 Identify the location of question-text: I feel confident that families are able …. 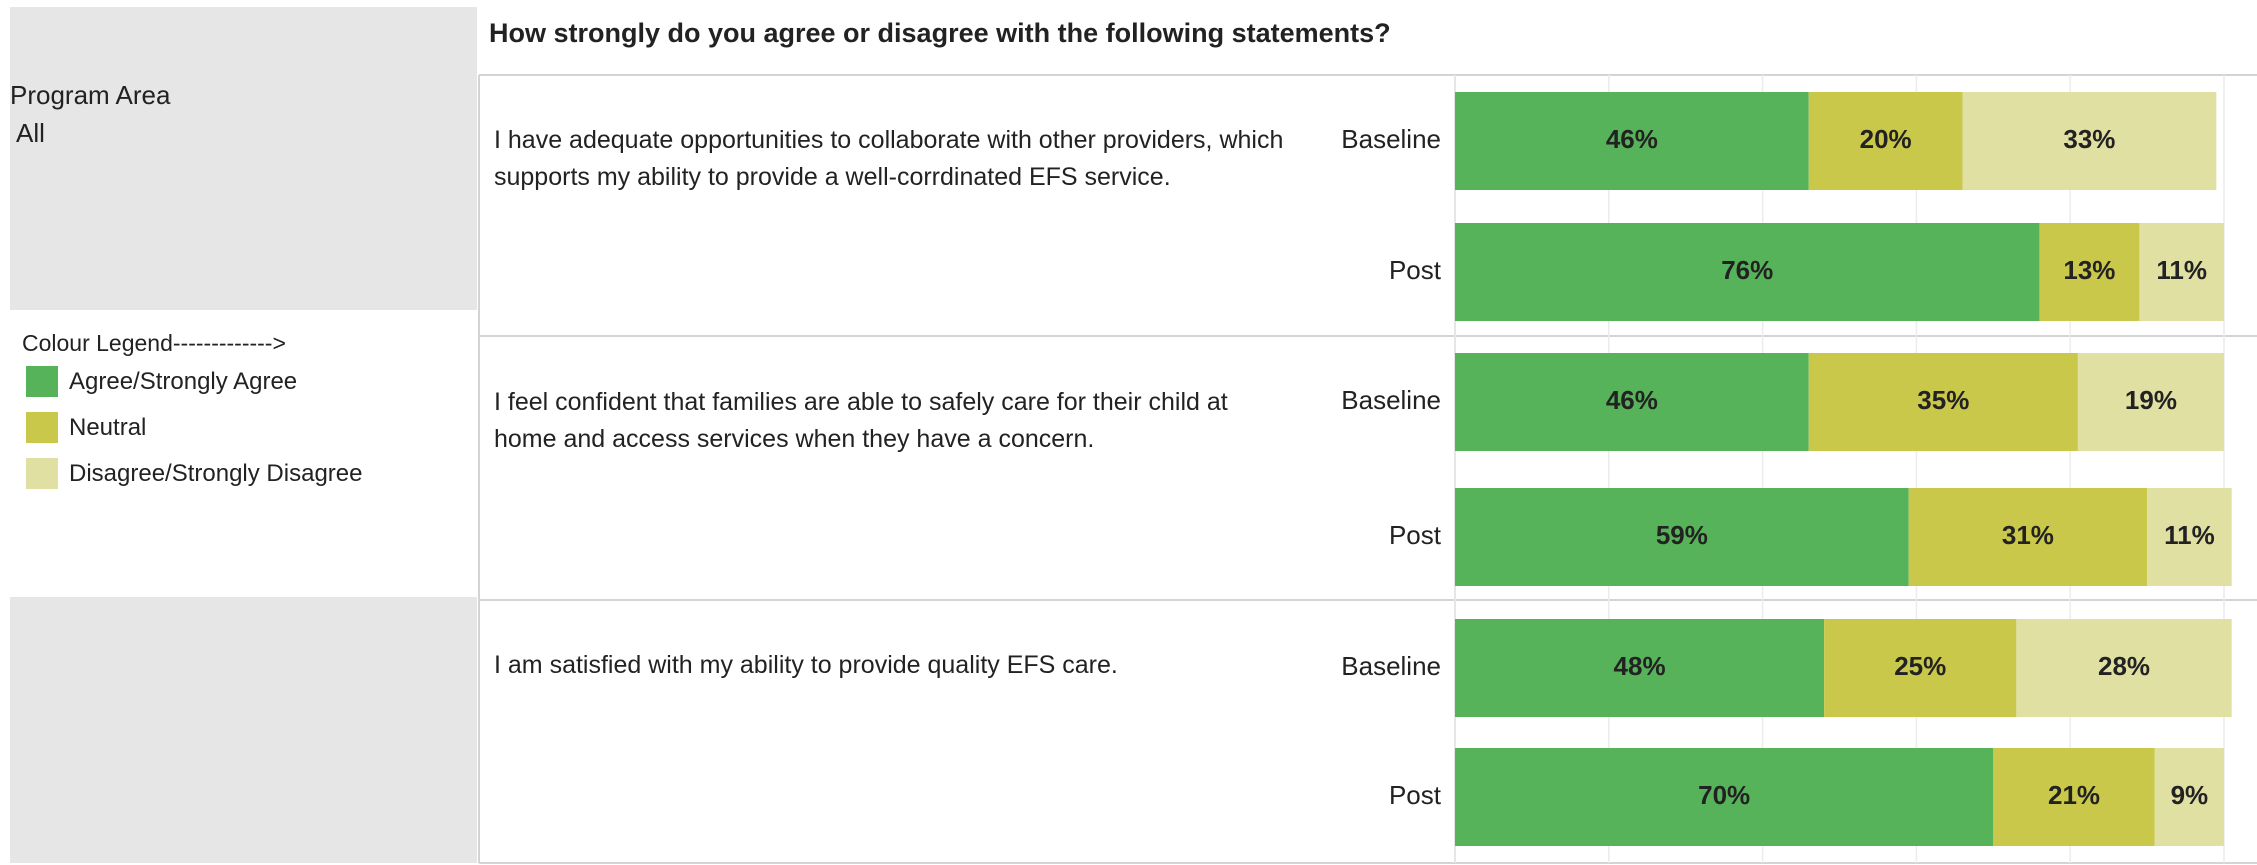
(861, 420).